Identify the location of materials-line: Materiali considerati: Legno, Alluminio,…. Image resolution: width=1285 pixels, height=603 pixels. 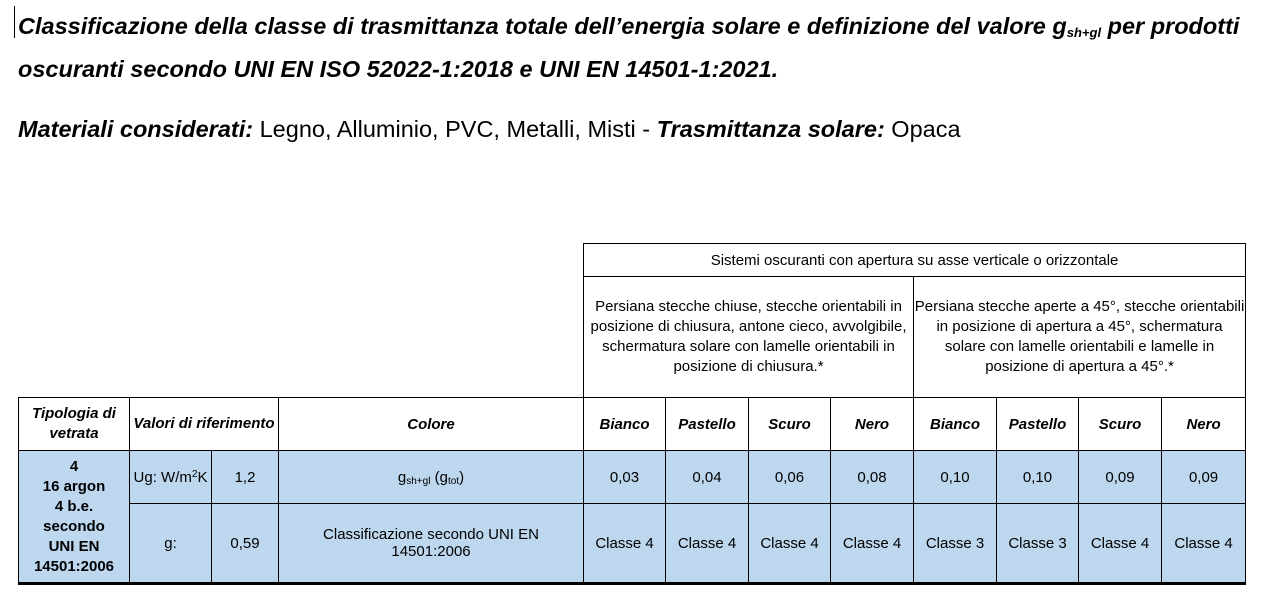
(489, 129).